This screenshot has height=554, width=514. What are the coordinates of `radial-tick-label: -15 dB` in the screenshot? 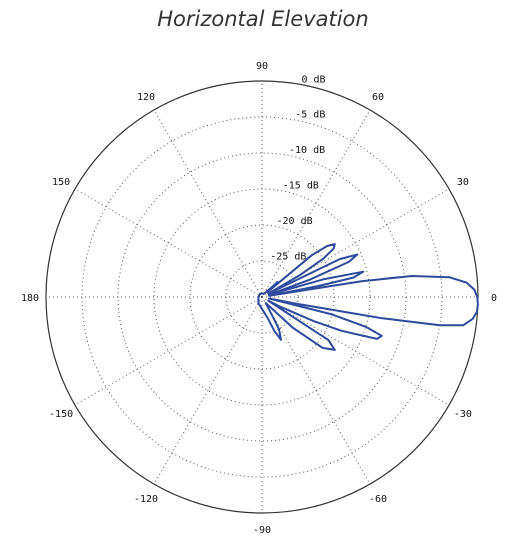 It's located at (301, 186).